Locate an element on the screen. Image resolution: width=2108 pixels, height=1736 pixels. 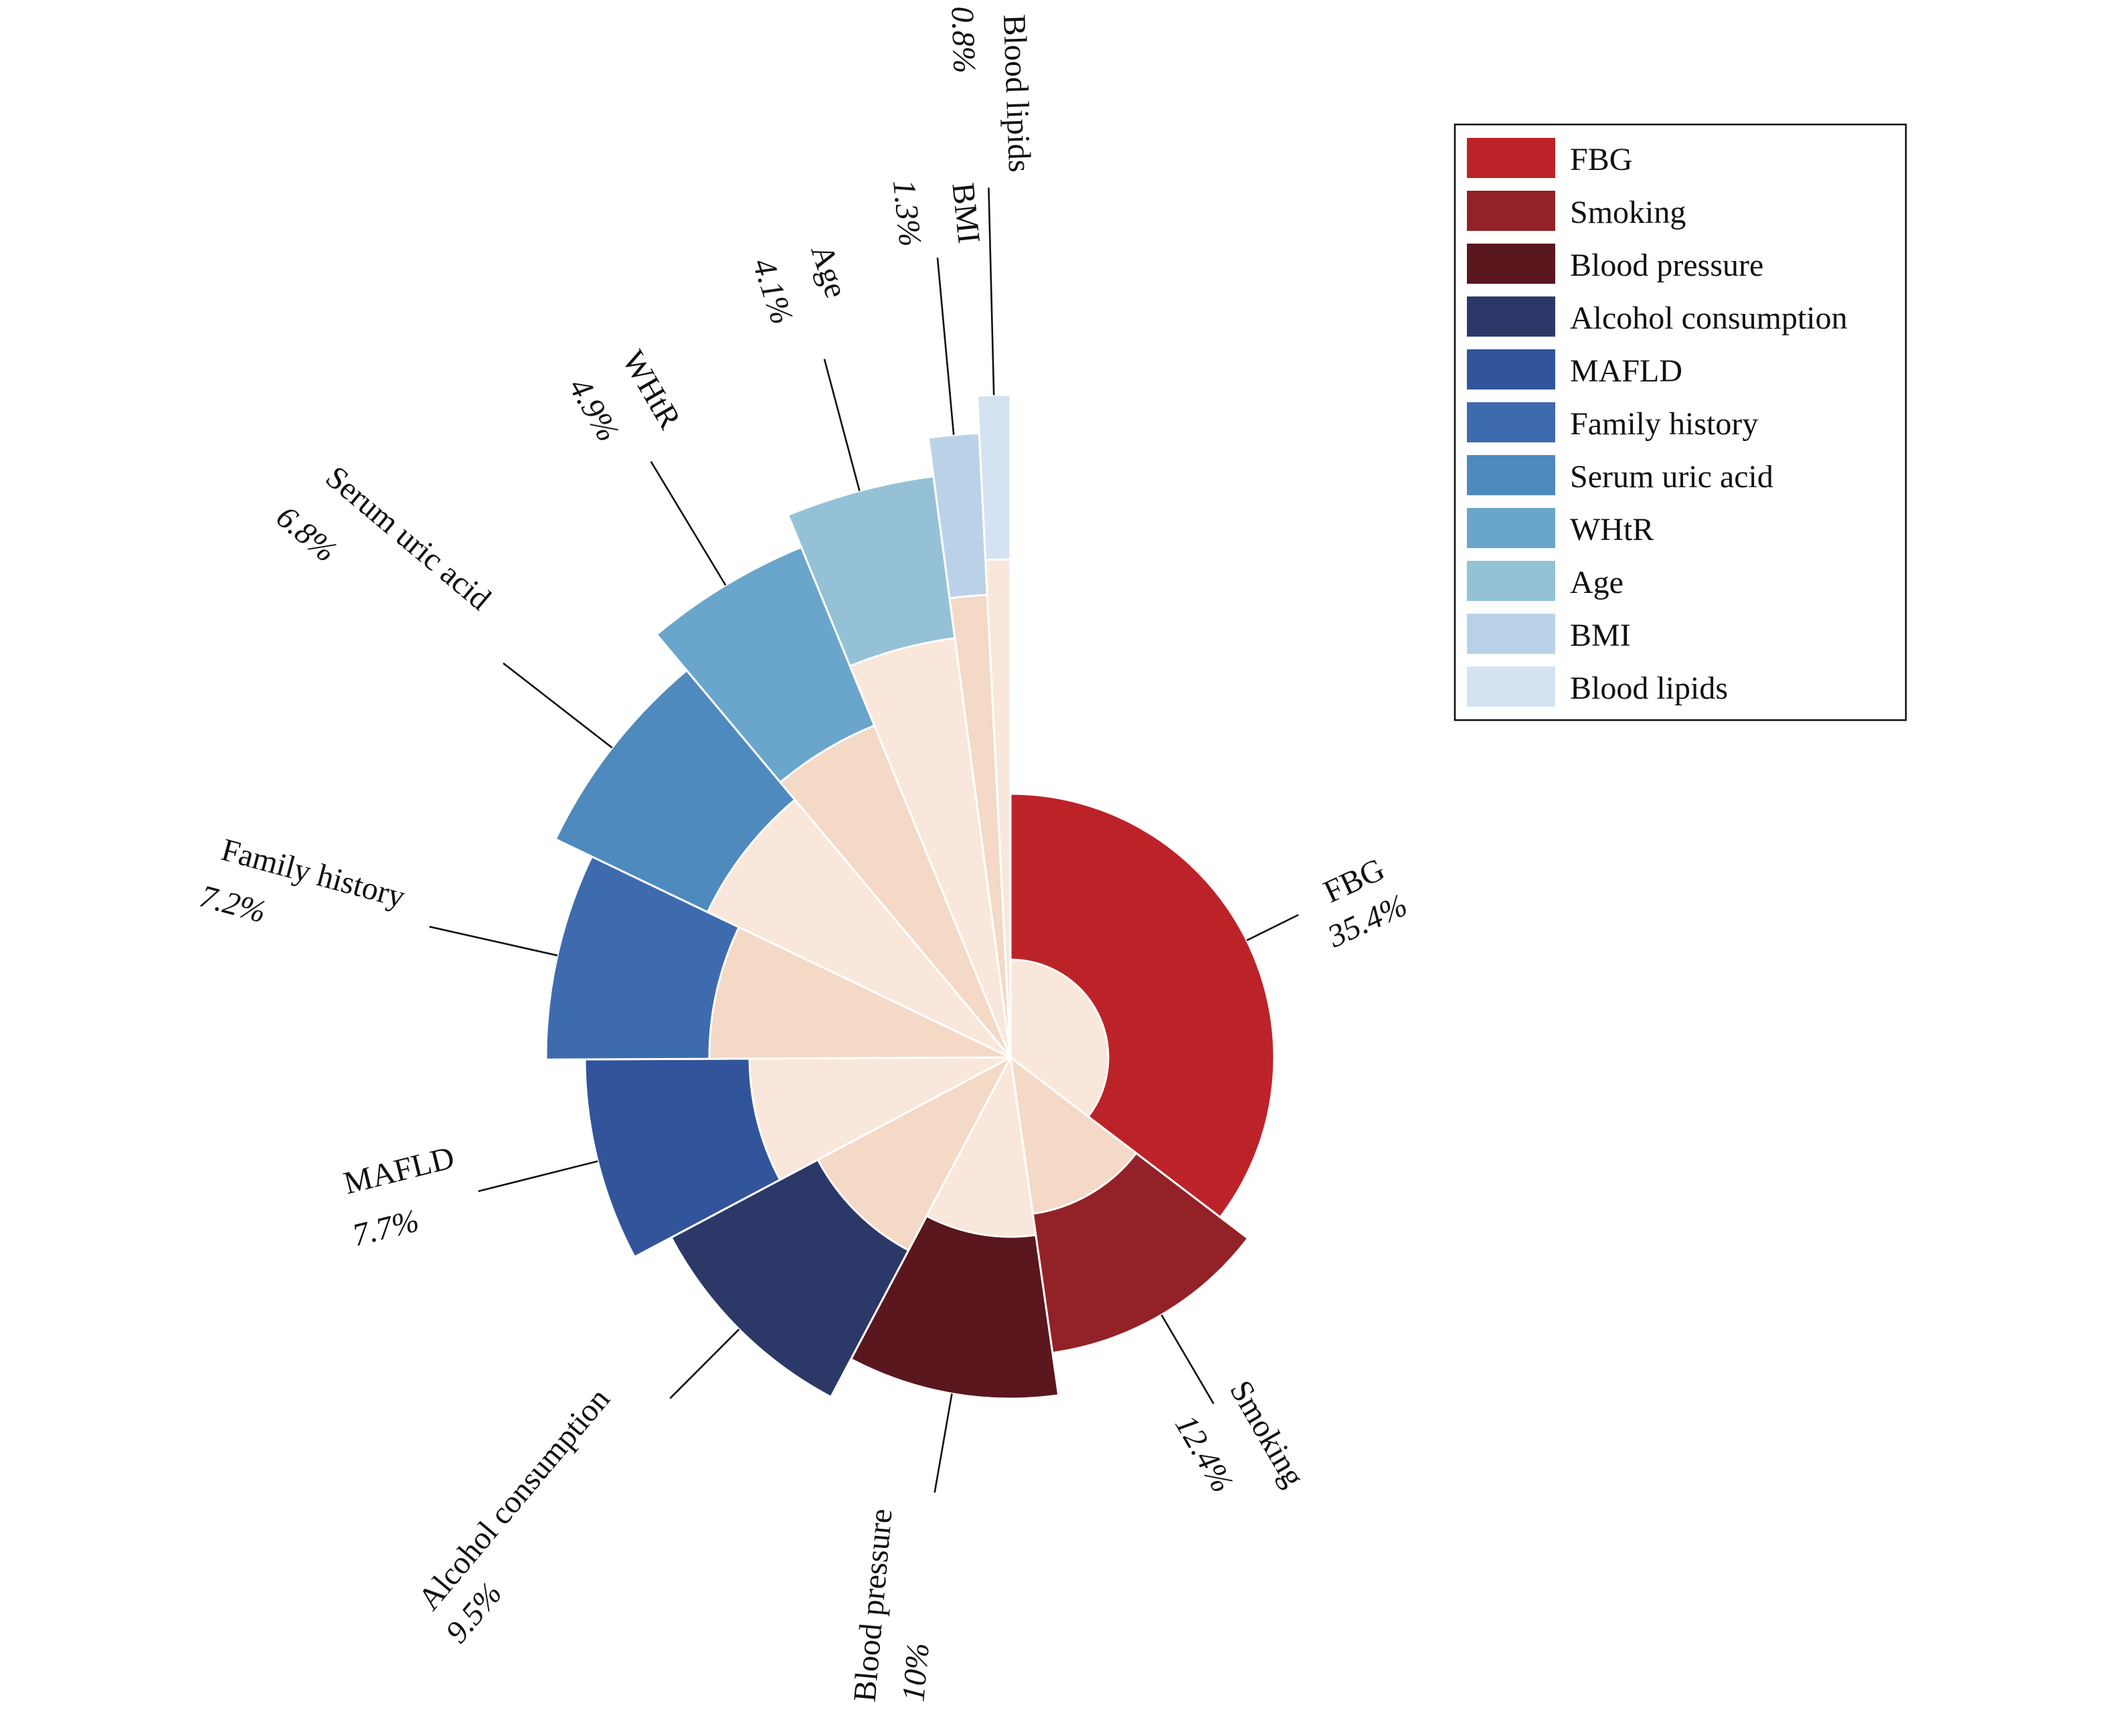
inner-sector-serum-uric-acid is located at coordinates (859, 928).